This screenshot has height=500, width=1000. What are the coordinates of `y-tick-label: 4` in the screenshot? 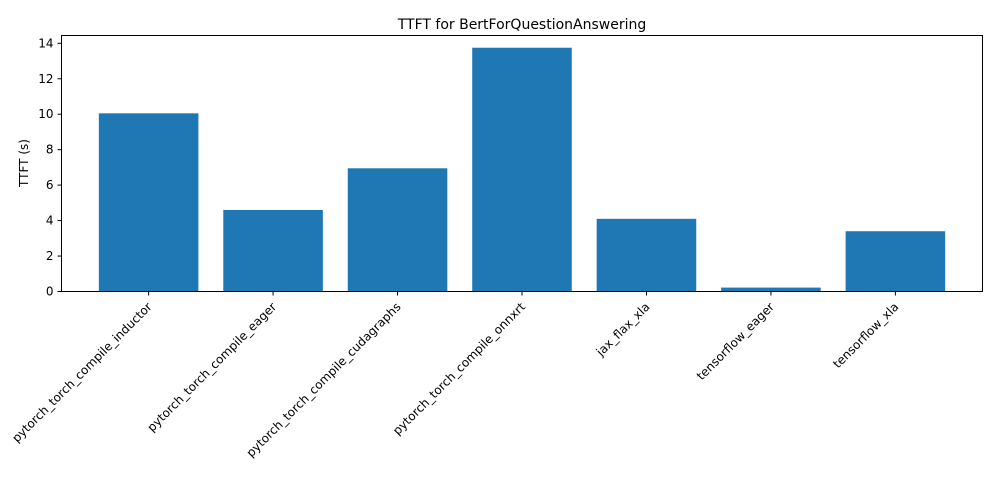 It's located at (50, 221).